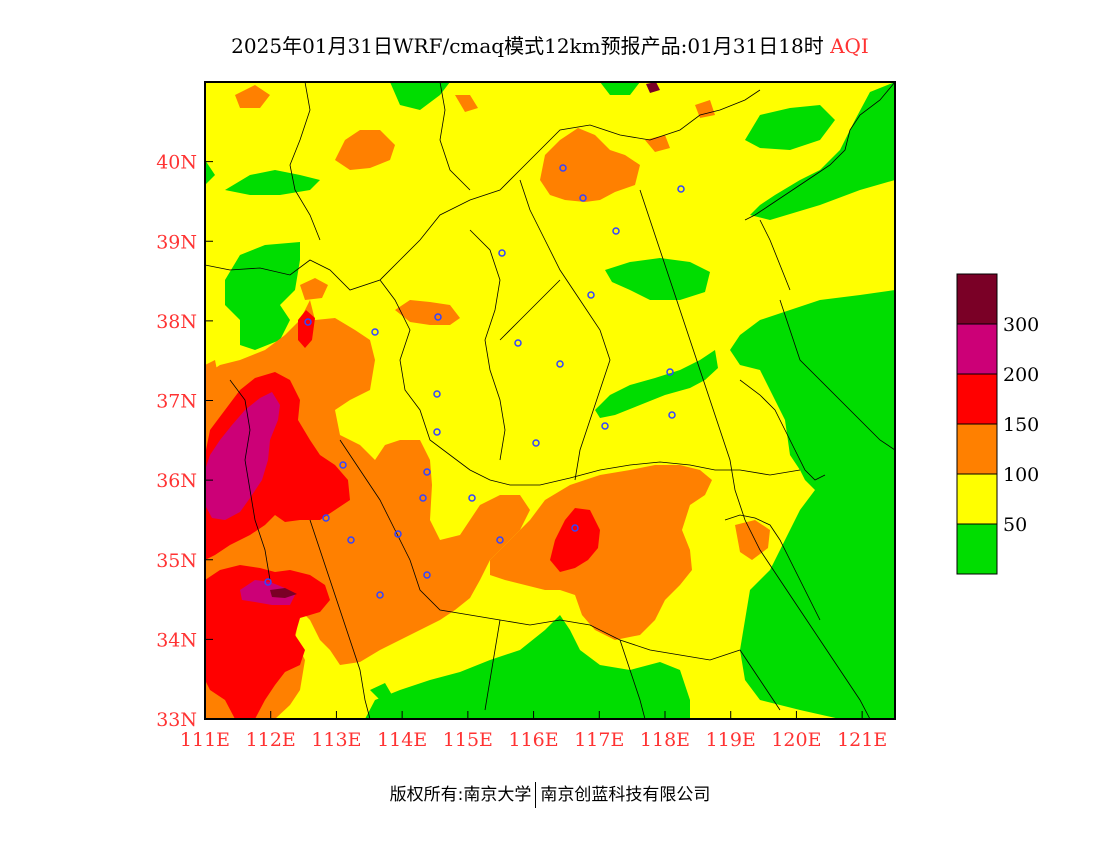 This screenshot has height=850, width=1100. What do you see at coordinates (336, 740) in the screenshot?
I see `x-tick-label: 113E` at bounding box center [336, 740].